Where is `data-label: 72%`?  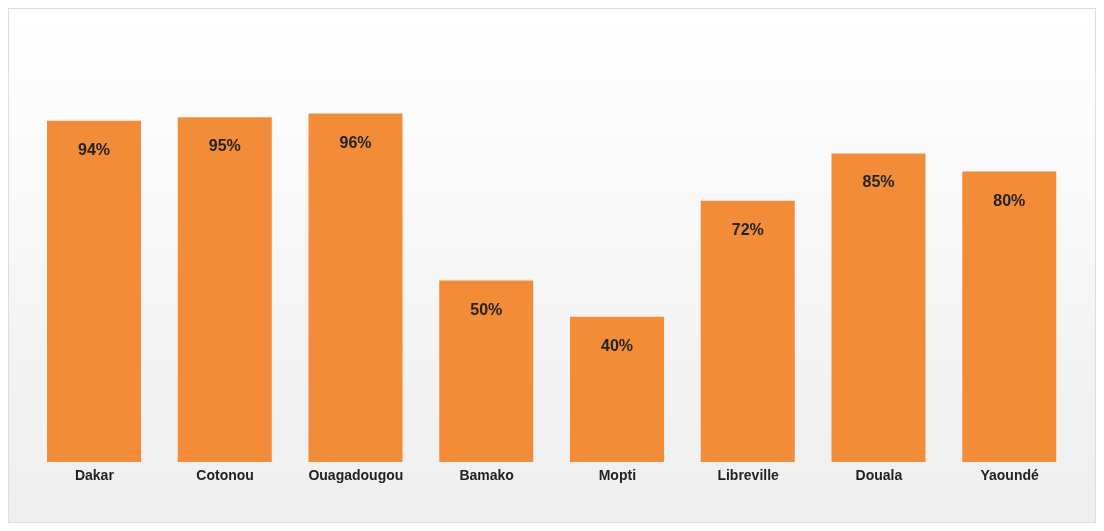
data-label: 72% is located at coordinates (747, 229).